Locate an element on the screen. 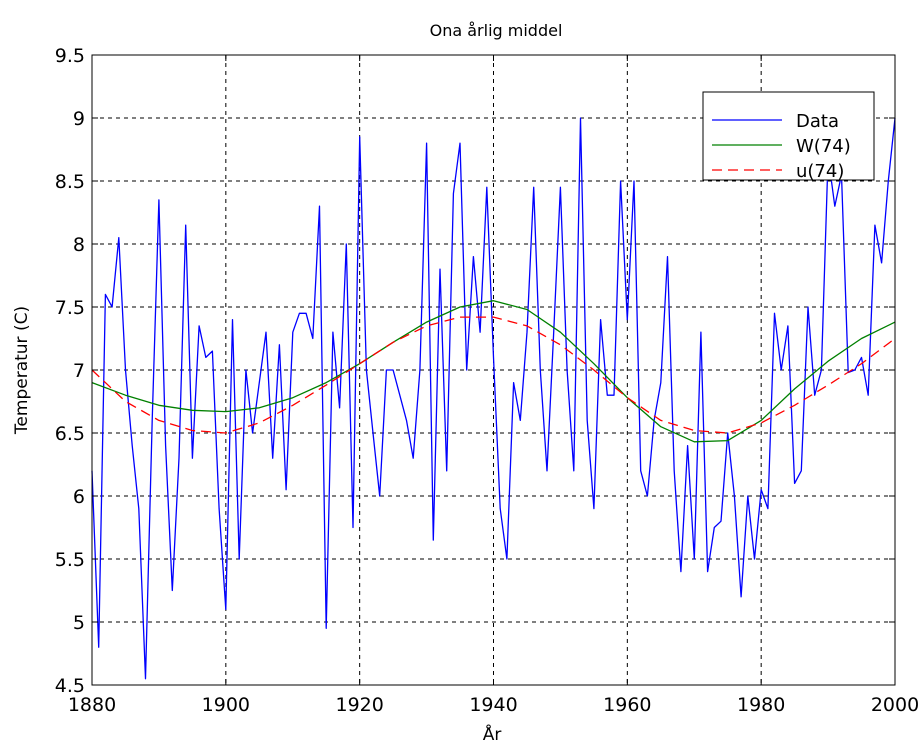 The height and width of the screenshot is (745, 920). x-tick-label: 1880 is located at coordinates (92, 705).